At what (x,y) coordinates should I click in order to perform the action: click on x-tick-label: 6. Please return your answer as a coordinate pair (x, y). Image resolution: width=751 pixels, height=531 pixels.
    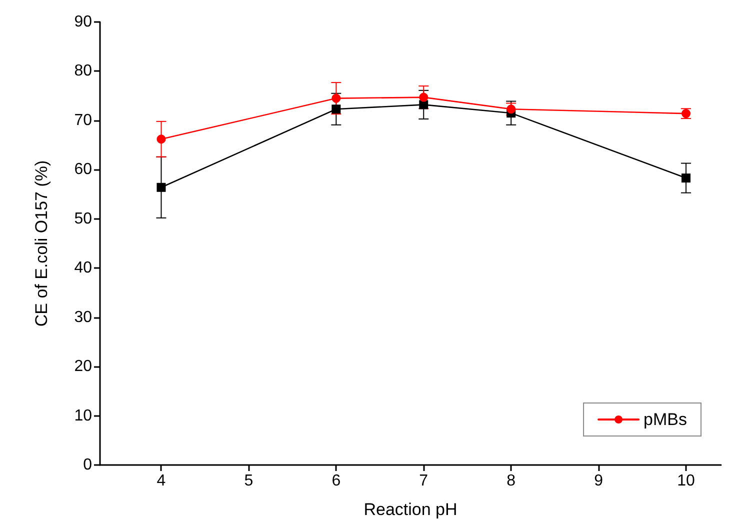
    Looking at the image, I should click on (336, 481).